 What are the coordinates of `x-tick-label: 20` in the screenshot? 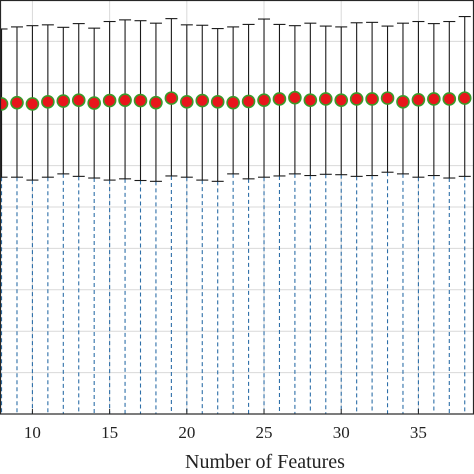 It's located at (186, 432).